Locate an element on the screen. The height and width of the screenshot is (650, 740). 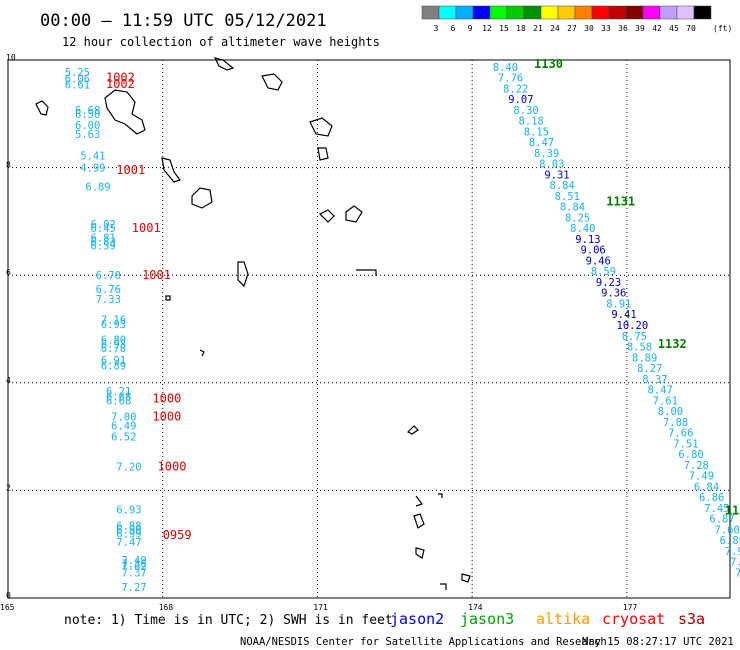
wave-height-label: 6.00 is located at coordinates (87, 126).